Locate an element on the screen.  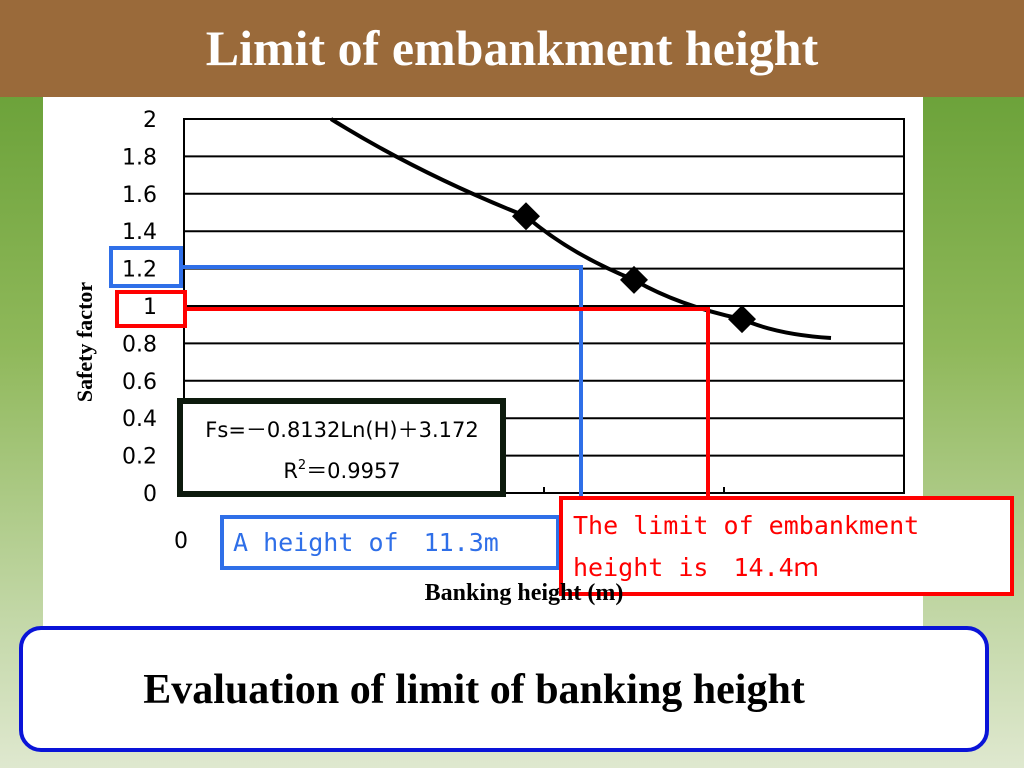
y-tick-label: 1.4 is located at coordinates (139, 232).